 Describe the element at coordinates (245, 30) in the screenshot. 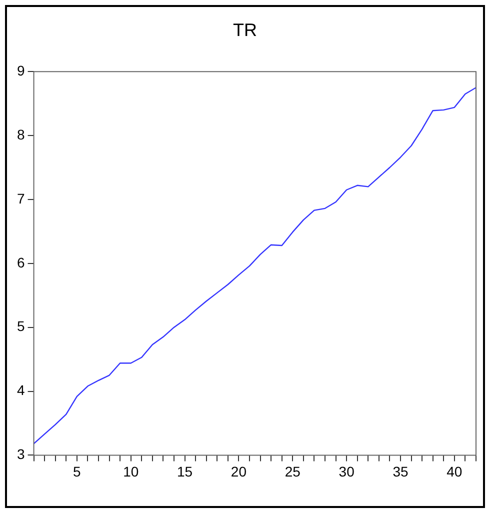

I see `chart-title: TR` at that location.